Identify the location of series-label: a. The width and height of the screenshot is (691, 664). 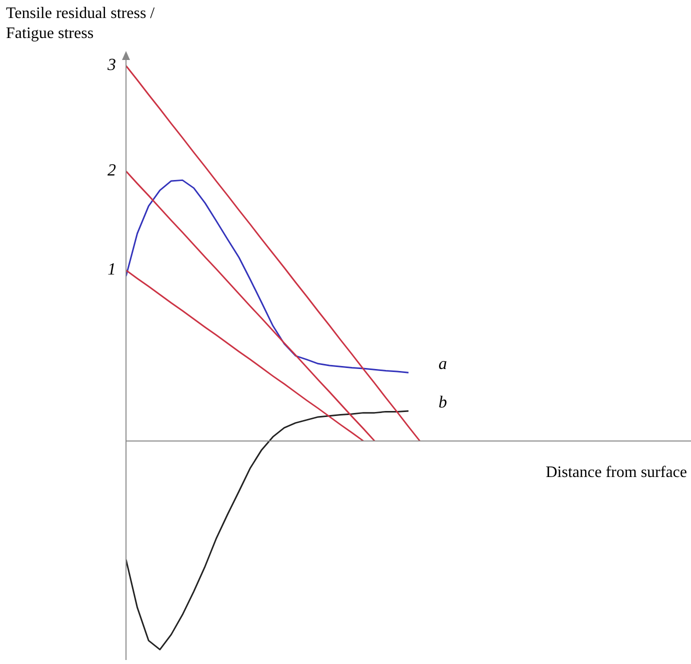
(442, 364).